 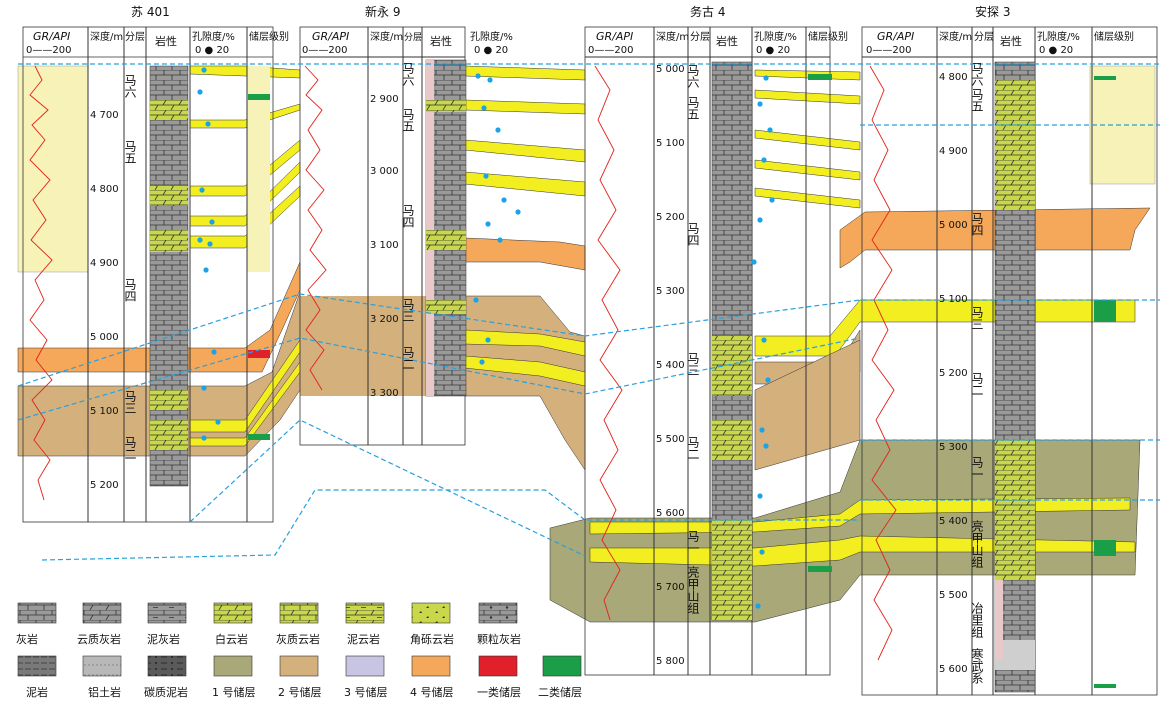 I want to click on legend-swatch-carbon-mudstone, so click(x=167, y=666).